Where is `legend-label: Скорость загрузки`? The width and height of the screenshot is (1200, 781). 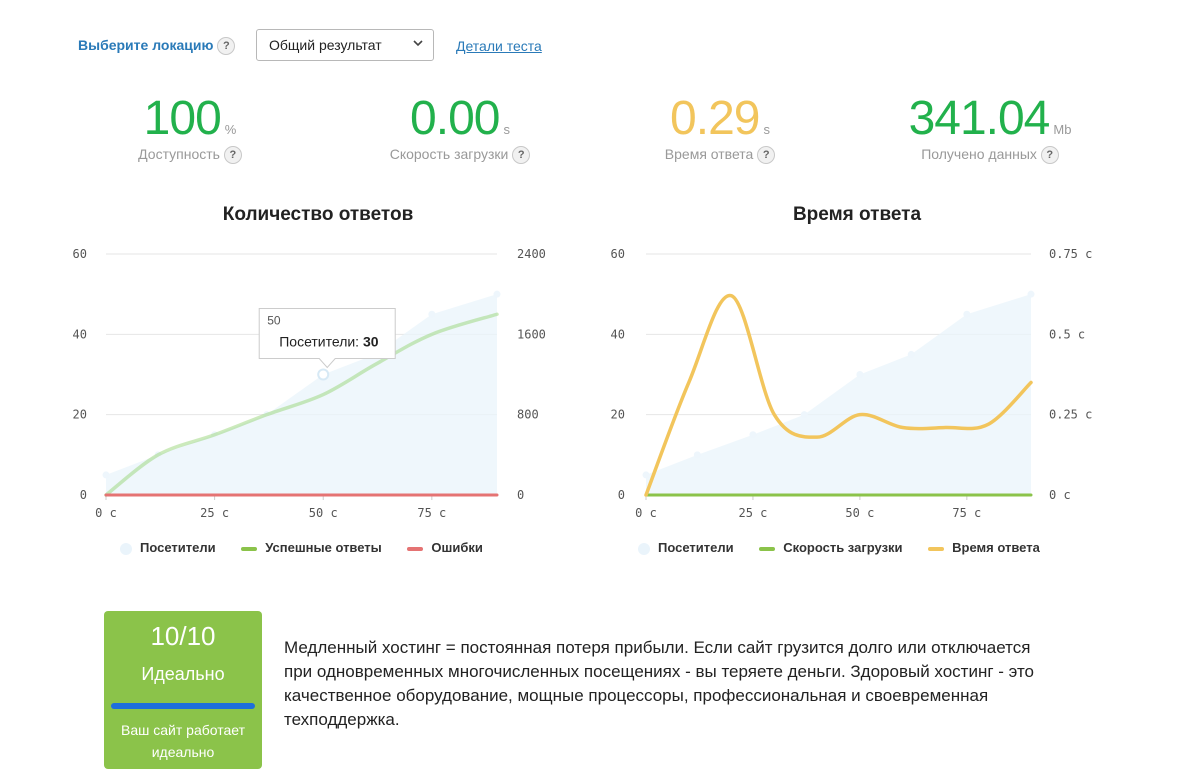
legend-label: Скорость загрузки is located at coordinates (843, 547).